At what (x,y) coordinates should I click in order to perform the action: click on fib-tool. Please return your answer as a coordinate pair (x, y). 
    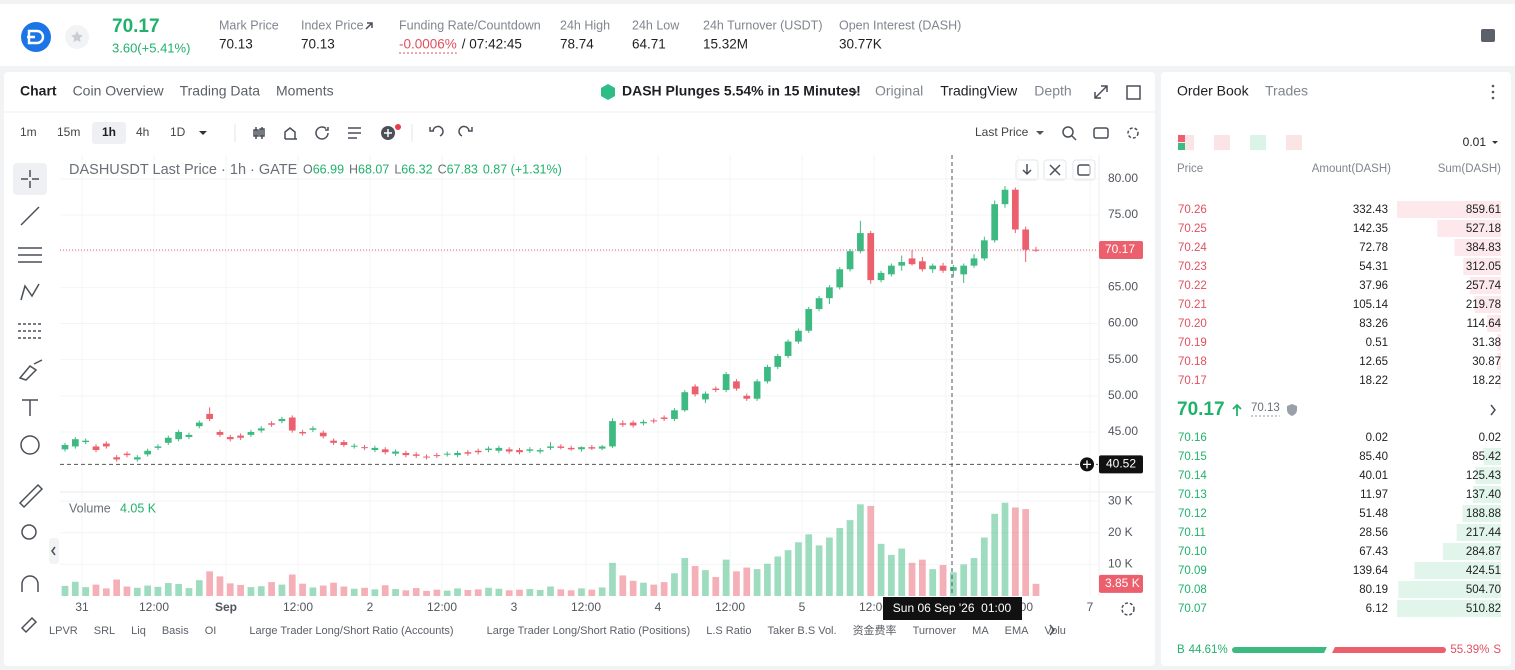
    Looking at the image, I should click on (30, 331).